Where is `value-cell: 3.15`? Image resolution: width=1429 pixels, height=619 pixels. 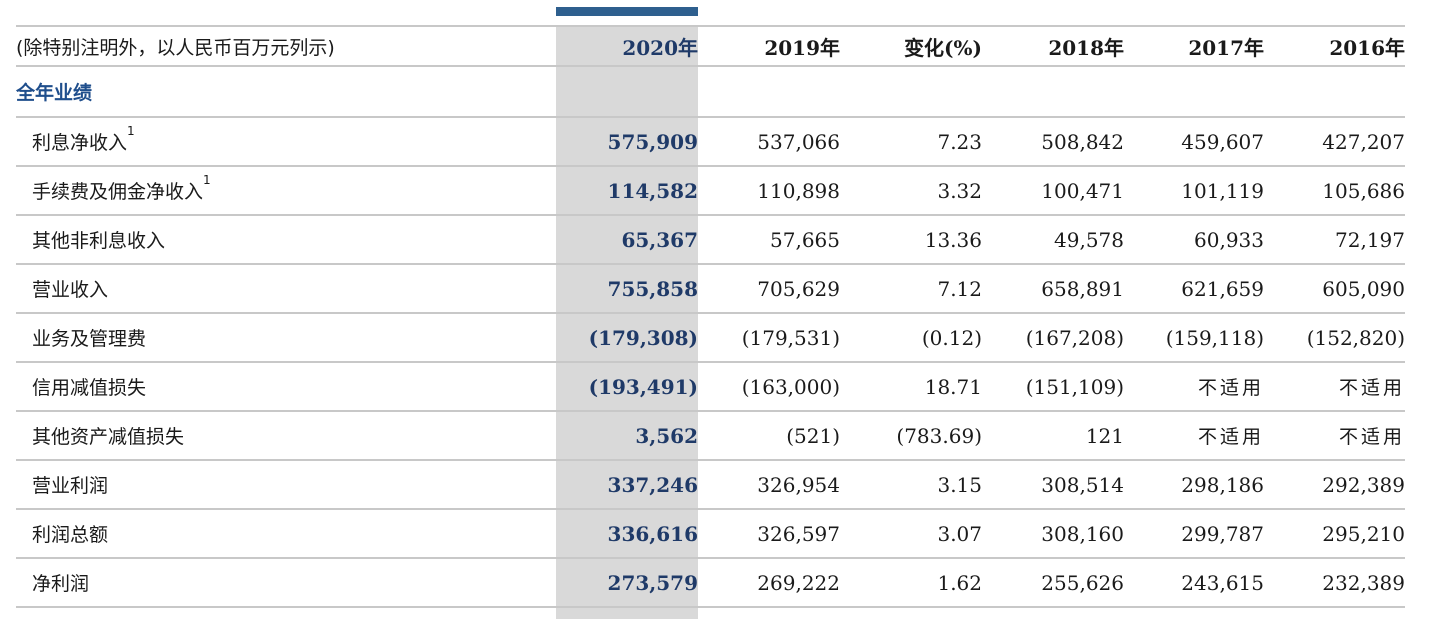
value-cell: 3.15 is located at coordinates (911, 485).